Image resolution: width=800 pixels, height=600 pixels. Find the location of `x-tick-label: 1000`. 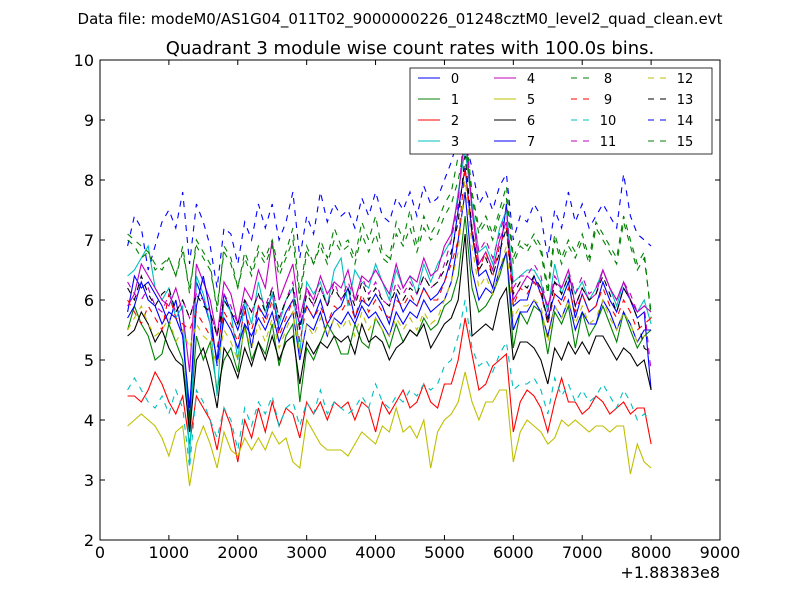

x-tick-label: 1000 is located at coordinates (169, 552).